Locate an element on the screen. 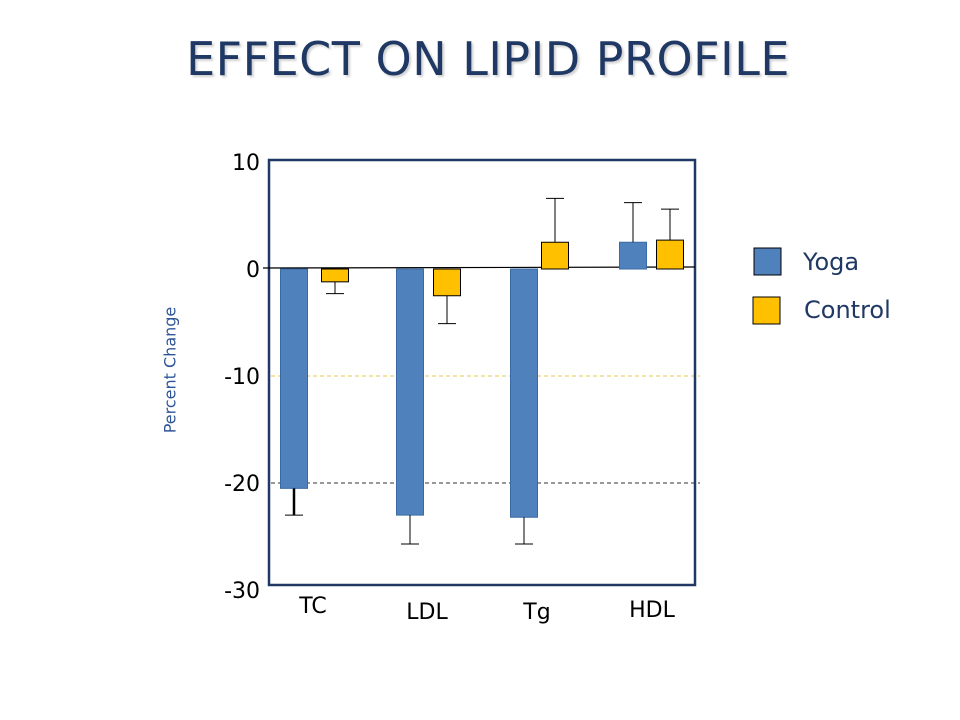 This screenshot has width=960, height=720. legend-swatch-control is located at coordinates (766, 310).